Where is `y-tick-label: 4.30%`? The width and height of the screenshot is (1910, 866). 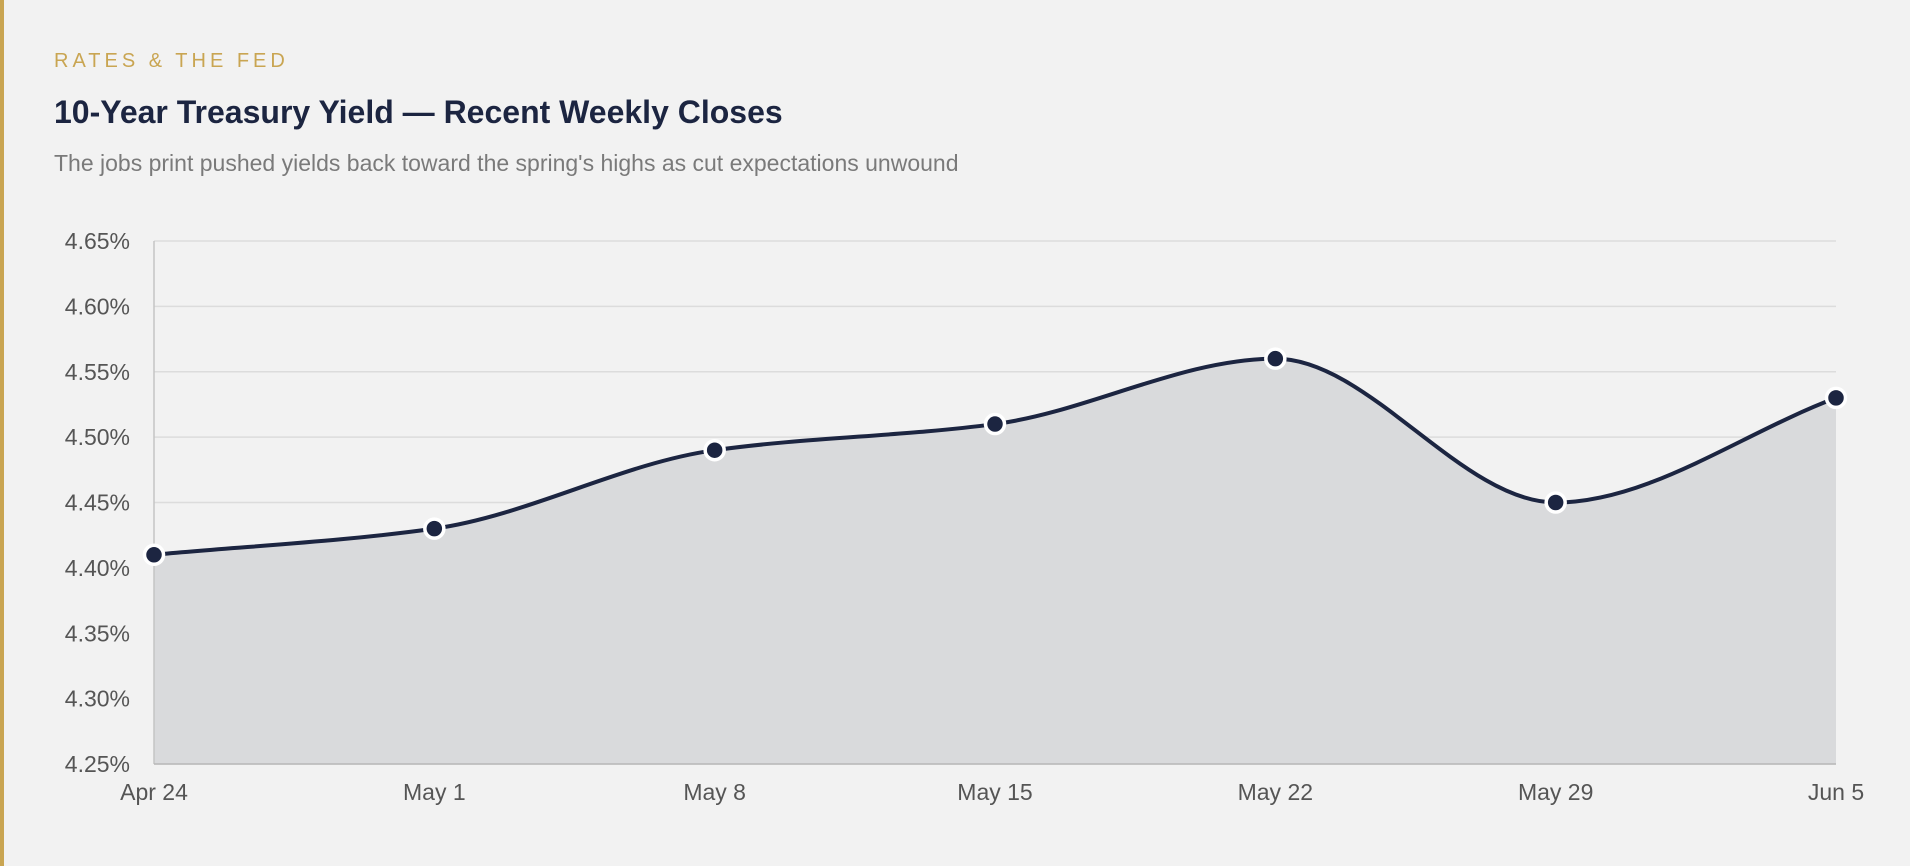 y-tick-label: 4.30% is located at coordinates (97, 699).